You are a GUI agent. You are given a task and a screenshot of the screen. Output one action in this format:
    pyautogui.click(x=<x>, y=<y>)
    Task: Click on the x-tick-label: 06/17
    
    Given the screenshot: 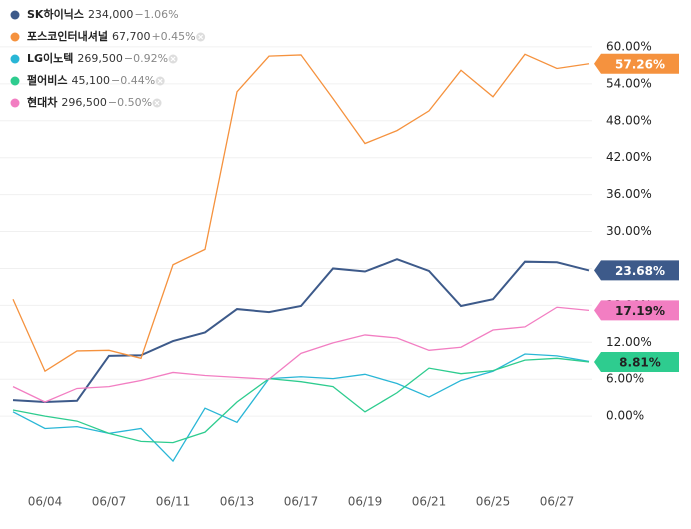 What is the action you would take?
    pyautogui.click(x=301, y=502)
    